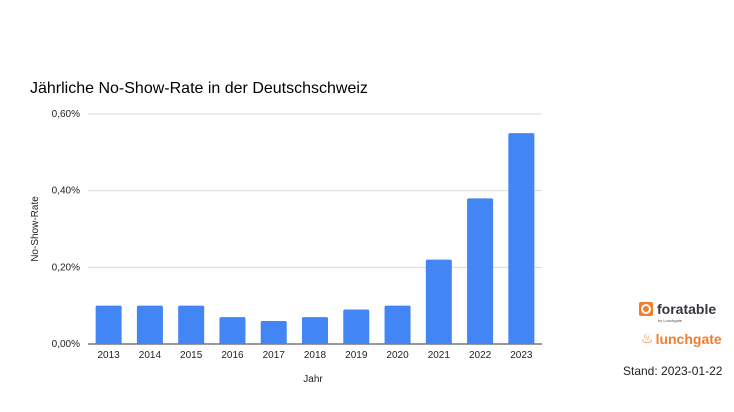 The height and width of the screenshot is (412, 734). Describe the element at coordinates (688, 338) in the screenshot. I see `lunchgate-name: lunchgate` at that location.